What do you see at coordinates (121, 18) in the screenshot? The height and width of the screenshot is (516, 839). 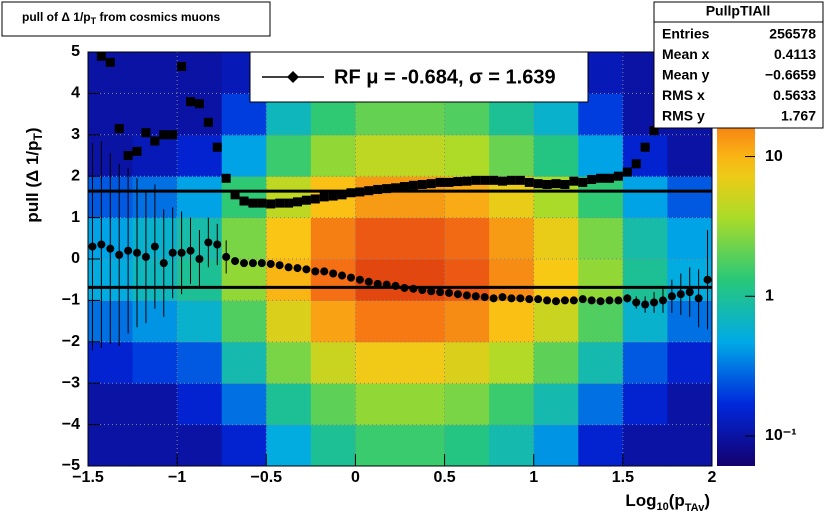 I see `chart-title: pull of Δ 1/pT from cosmics muons` at bounding box center [121, 18].